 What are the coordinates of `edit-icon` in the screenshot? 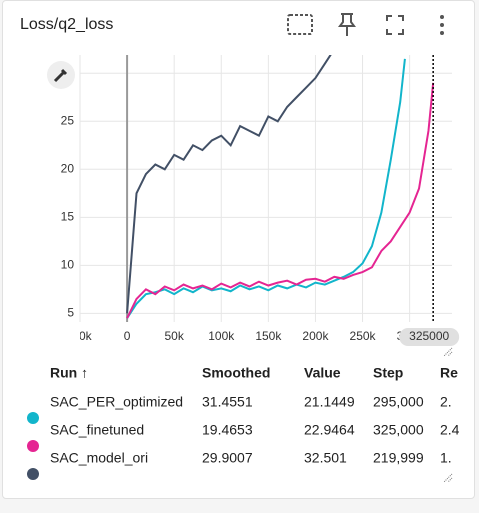 It's located at (60, 75).